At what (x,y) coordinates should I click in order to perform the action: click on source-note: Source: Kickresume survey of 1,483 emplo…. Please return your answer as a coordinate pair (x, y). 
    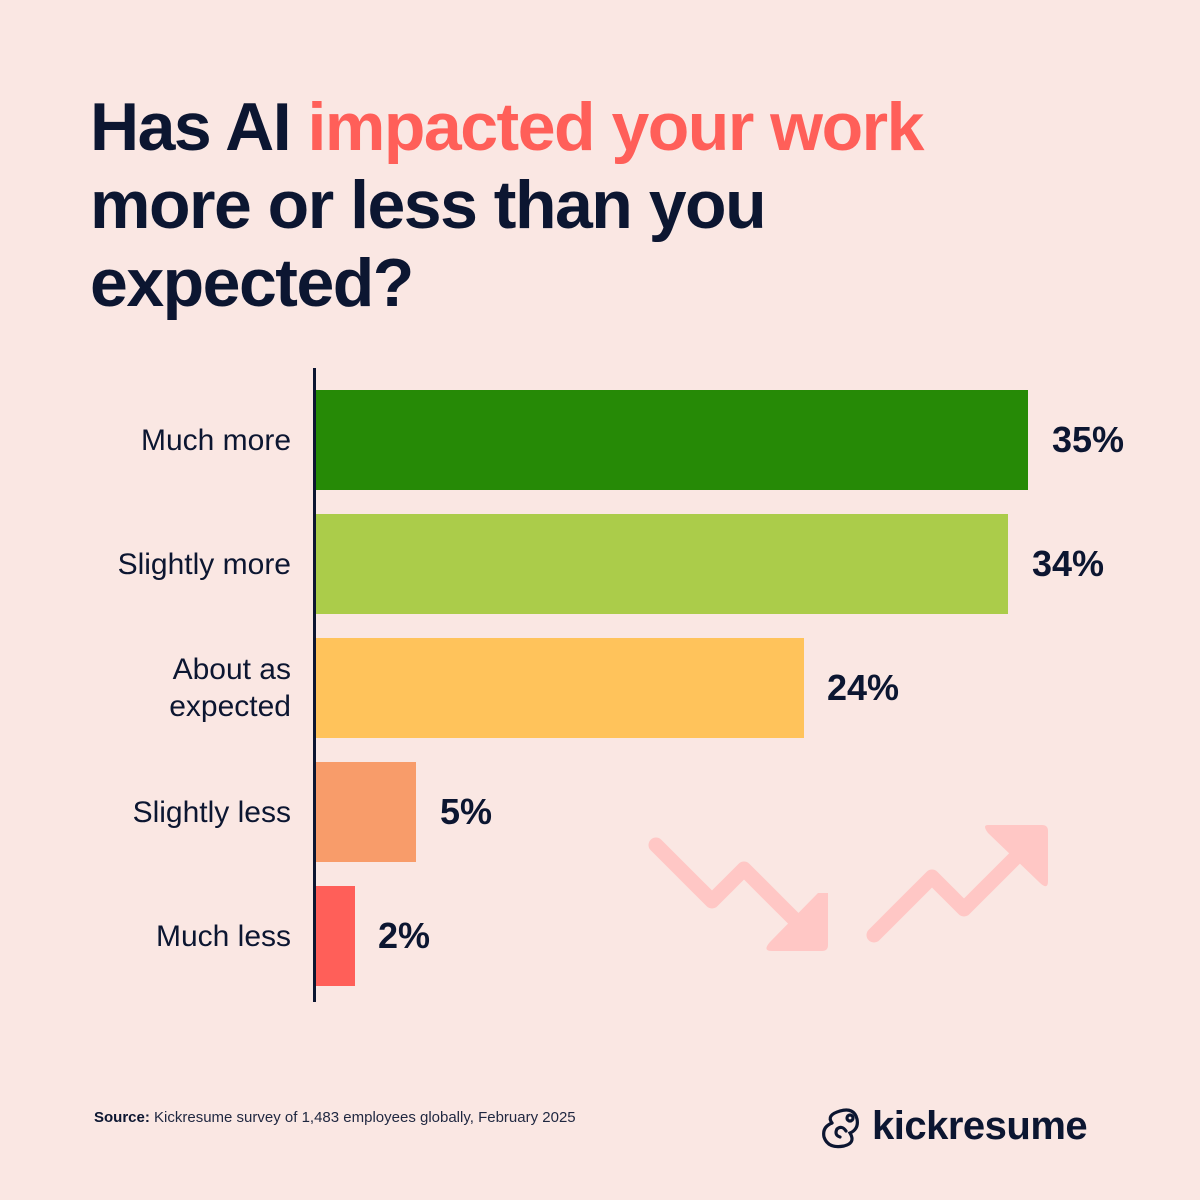
    Looking at the image, I should click on (335, 1117).